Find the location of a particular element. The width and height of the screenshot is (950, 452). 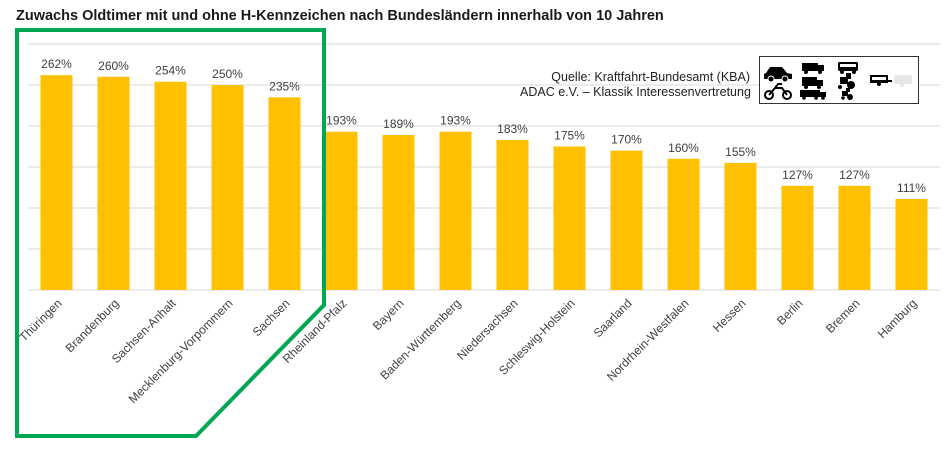

data-label: 160% is located at coordinates (683, 148).